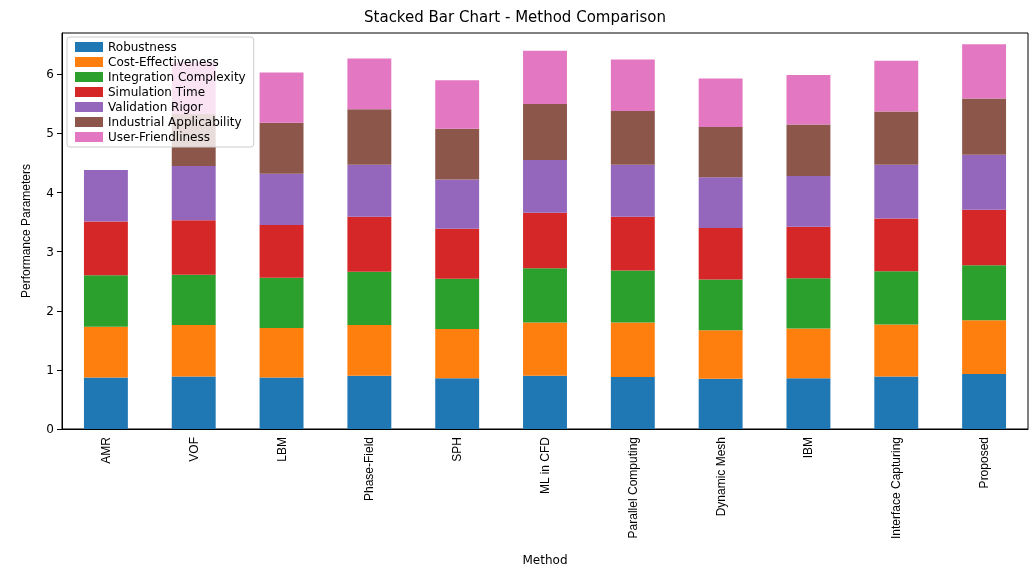 Image resolution: width=1030 pixels, height=575 pixels. What do you see at coordinates (808, 448) in the screenshot?
I see `x-tick-label: IBM` at bounding box center [808, 448].